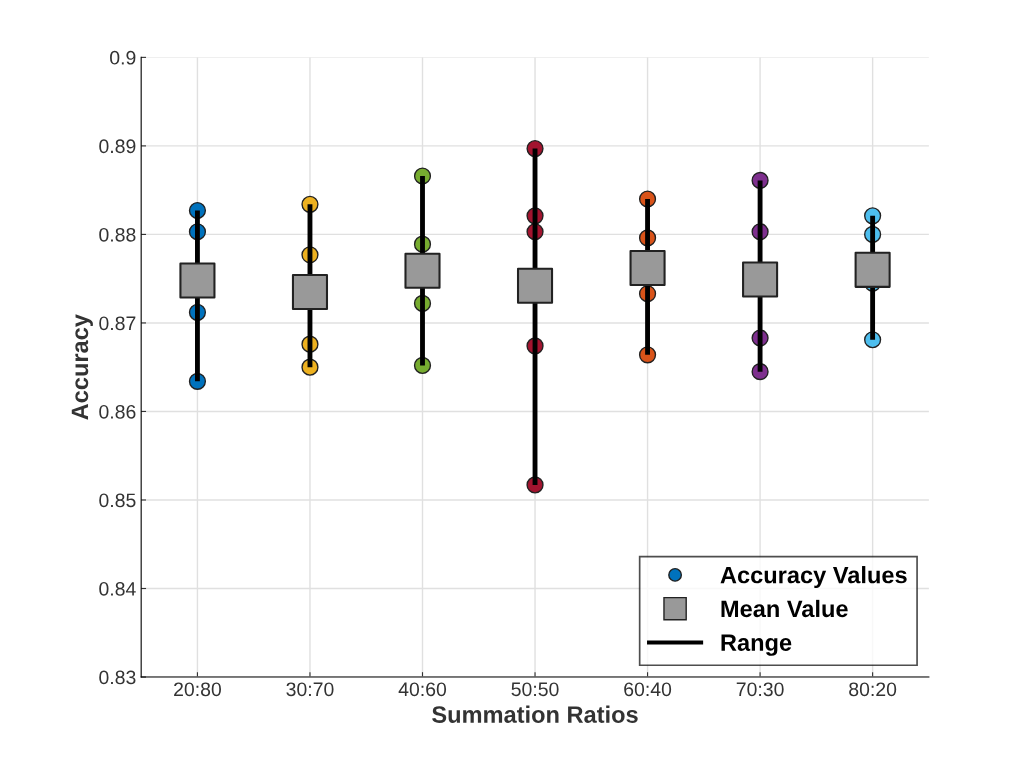 The height and width of the screenshot is (765, 1023). I want to click on x-tick-label: 20:80, so click(198, 689).